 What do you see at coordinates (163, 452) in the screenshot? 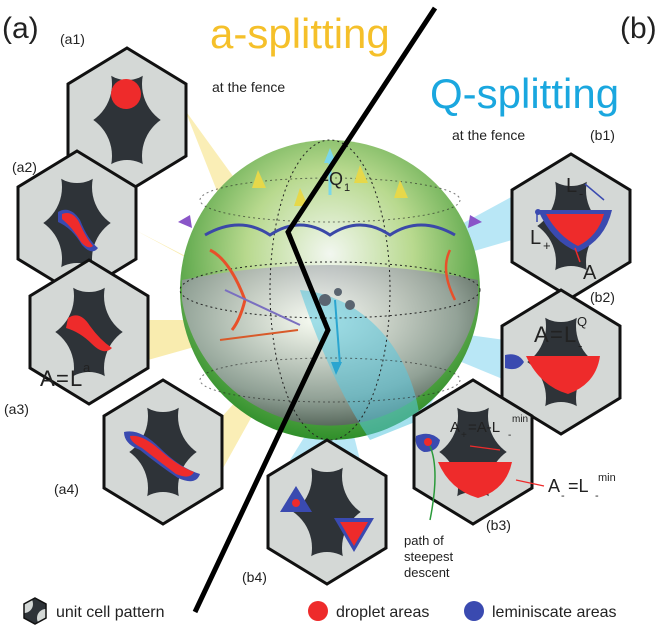
I see `hex-a4` at bounding box center [163, 452].